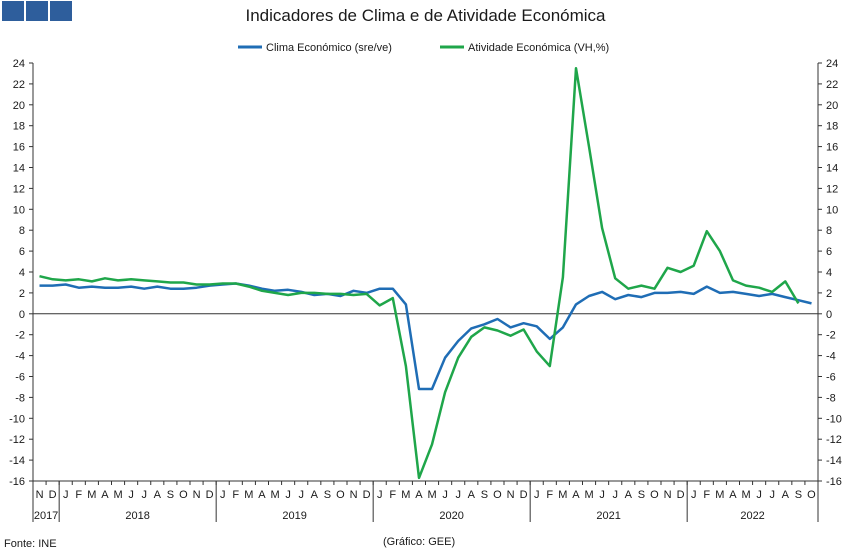 The image size is (851, 555). What do you see at coordinates (419, 542) in the screenshot?
I see `credit-note: (Gráfico: GEE)` at bounding box center [419, 542].